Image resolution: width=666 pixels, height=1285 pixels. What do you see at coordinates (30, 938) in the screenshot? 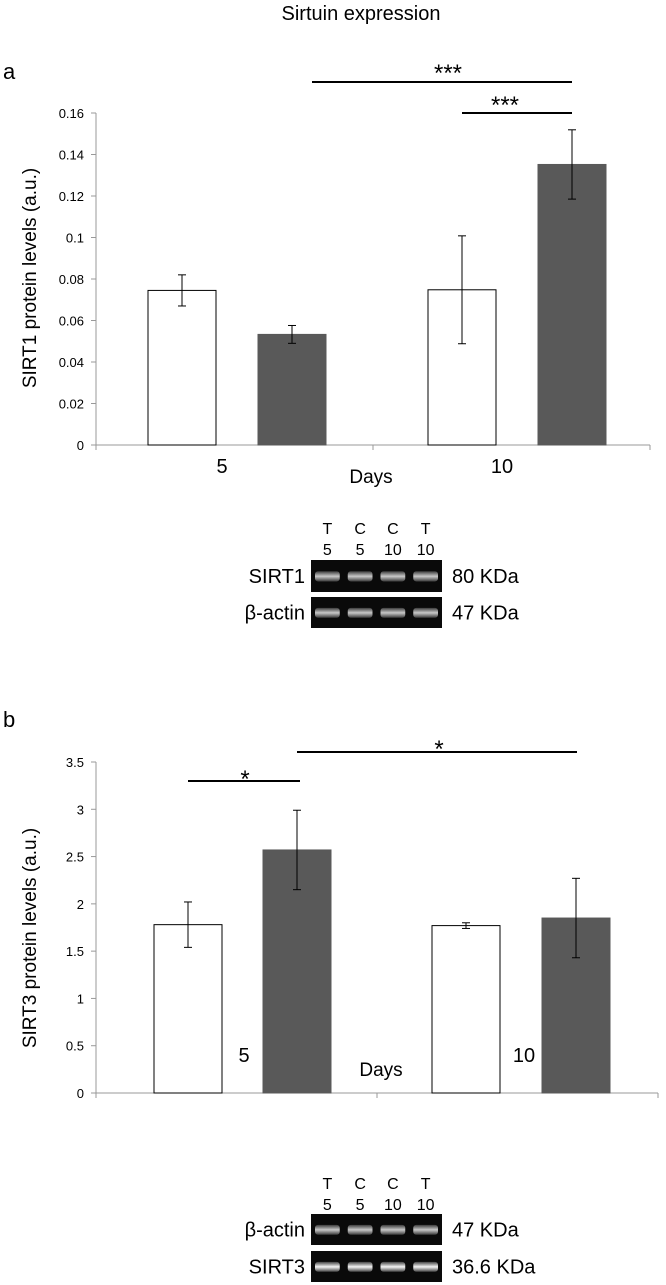
I see `chart-b-ylabel: SIRT3 protein levels (a.u.)` at bounding box center [30, 938].